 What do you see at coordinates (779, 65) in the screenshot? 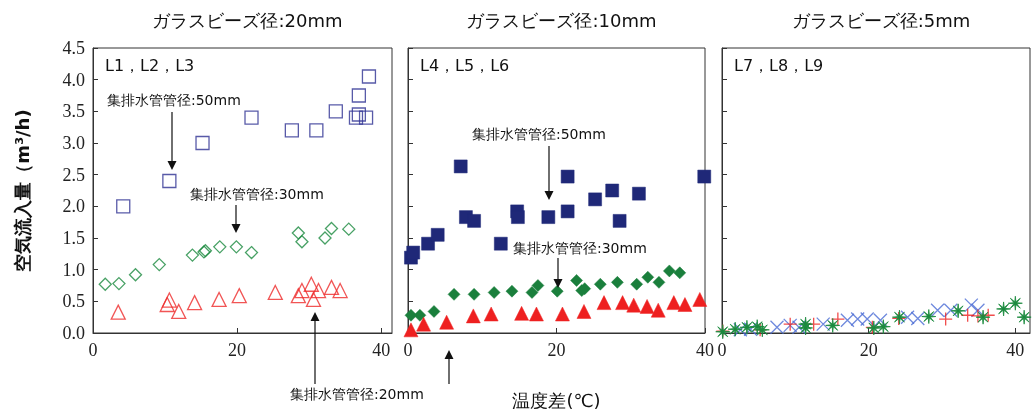
I see `annotation: L7，L8，L9` at bounding box center [779, 65].